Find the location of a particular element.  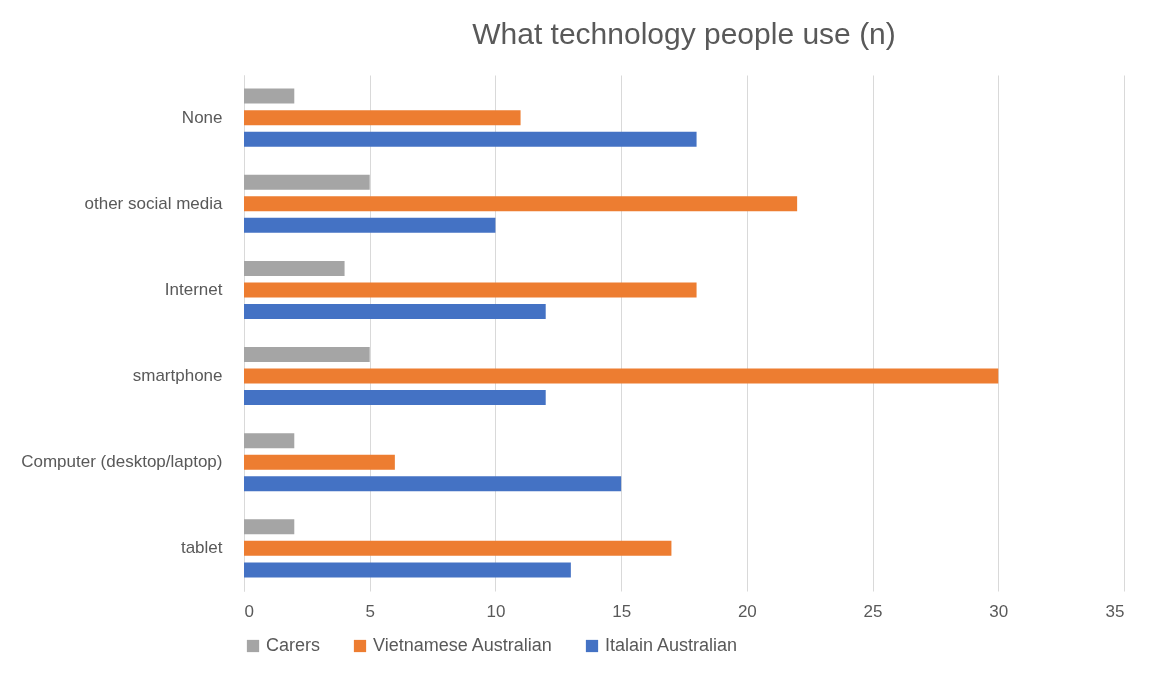

legend-label: Carers is located at coordinates (293, 645).